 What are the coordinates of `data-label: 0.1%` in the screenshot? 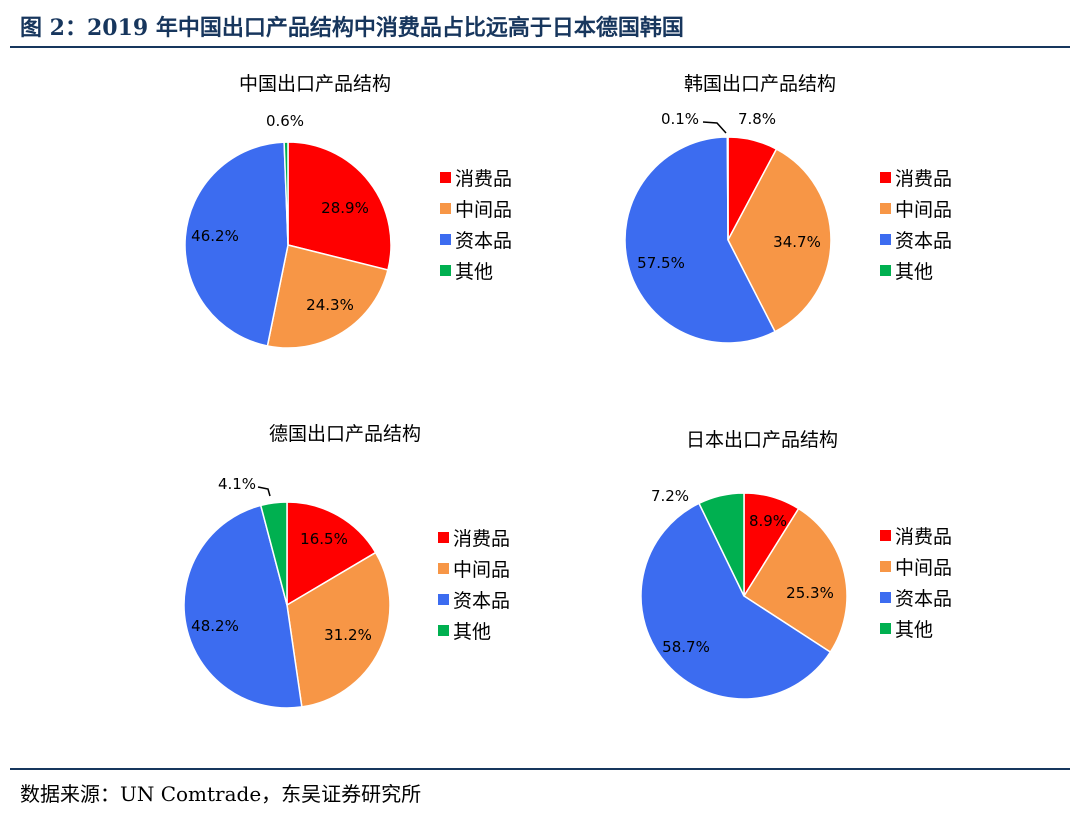 It's located at (680, 119).